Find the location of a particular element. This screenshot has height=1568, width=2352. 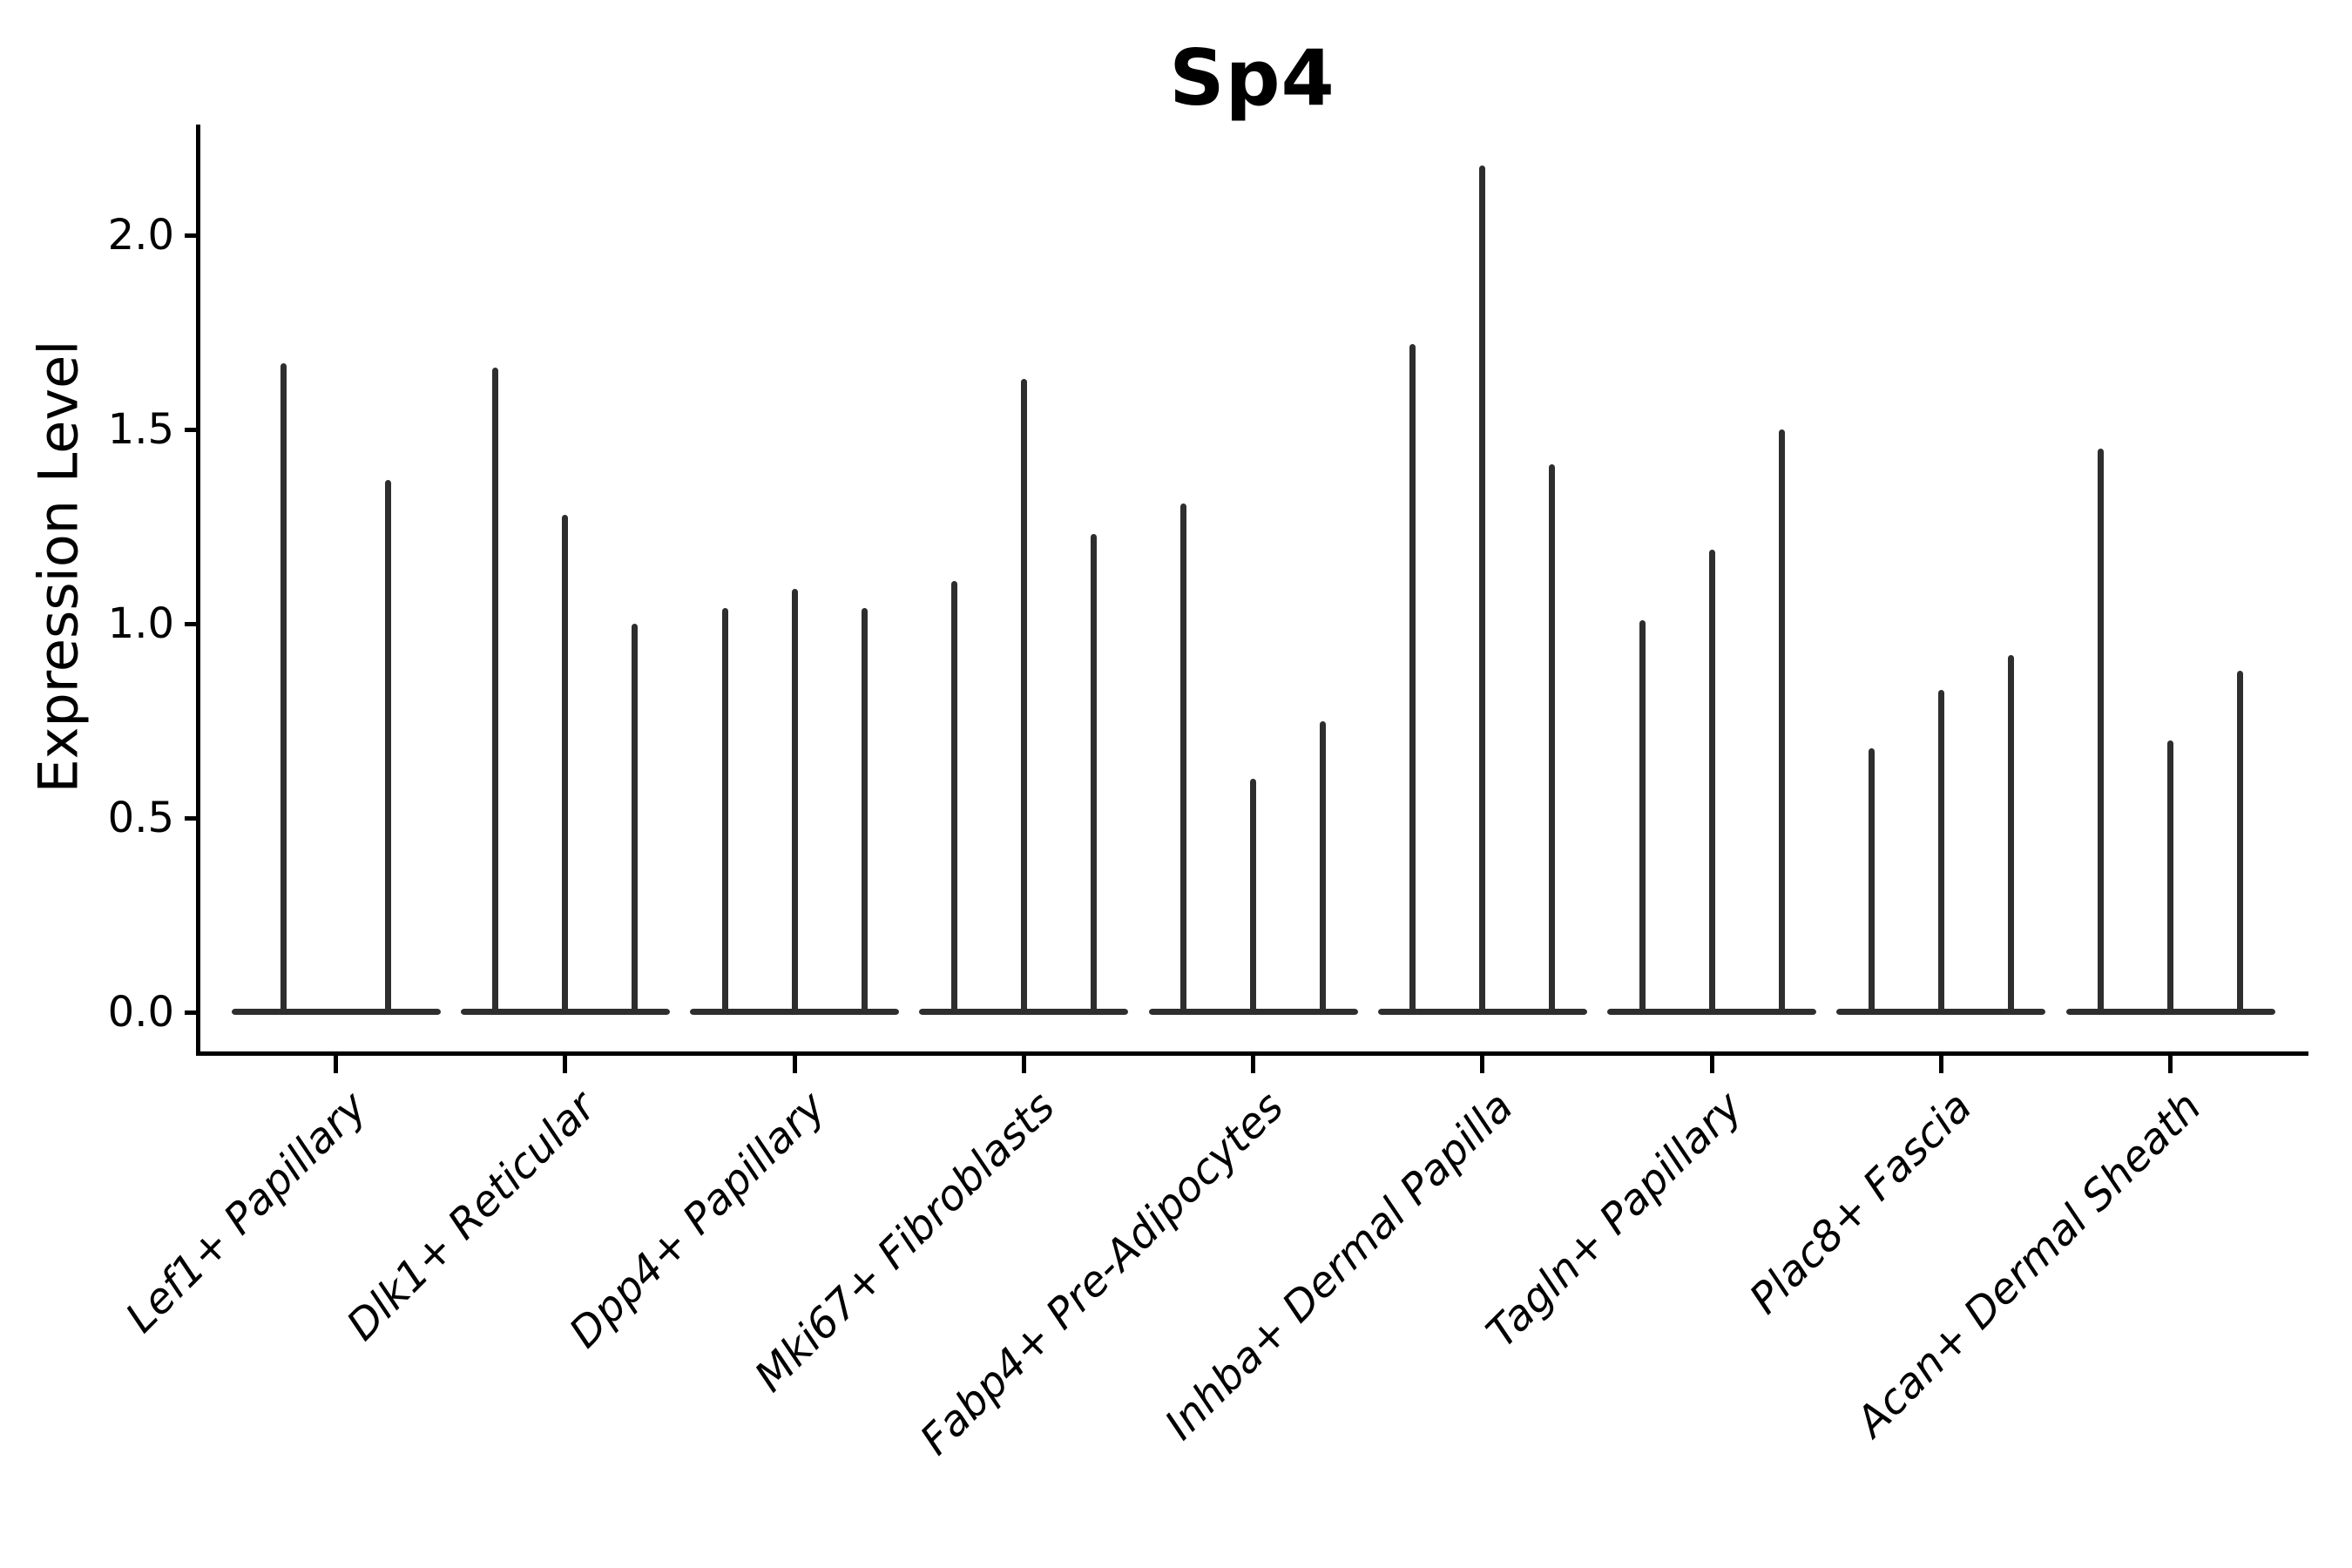

y-tick-label: 0.0 is located at coordinates (140, 1013).